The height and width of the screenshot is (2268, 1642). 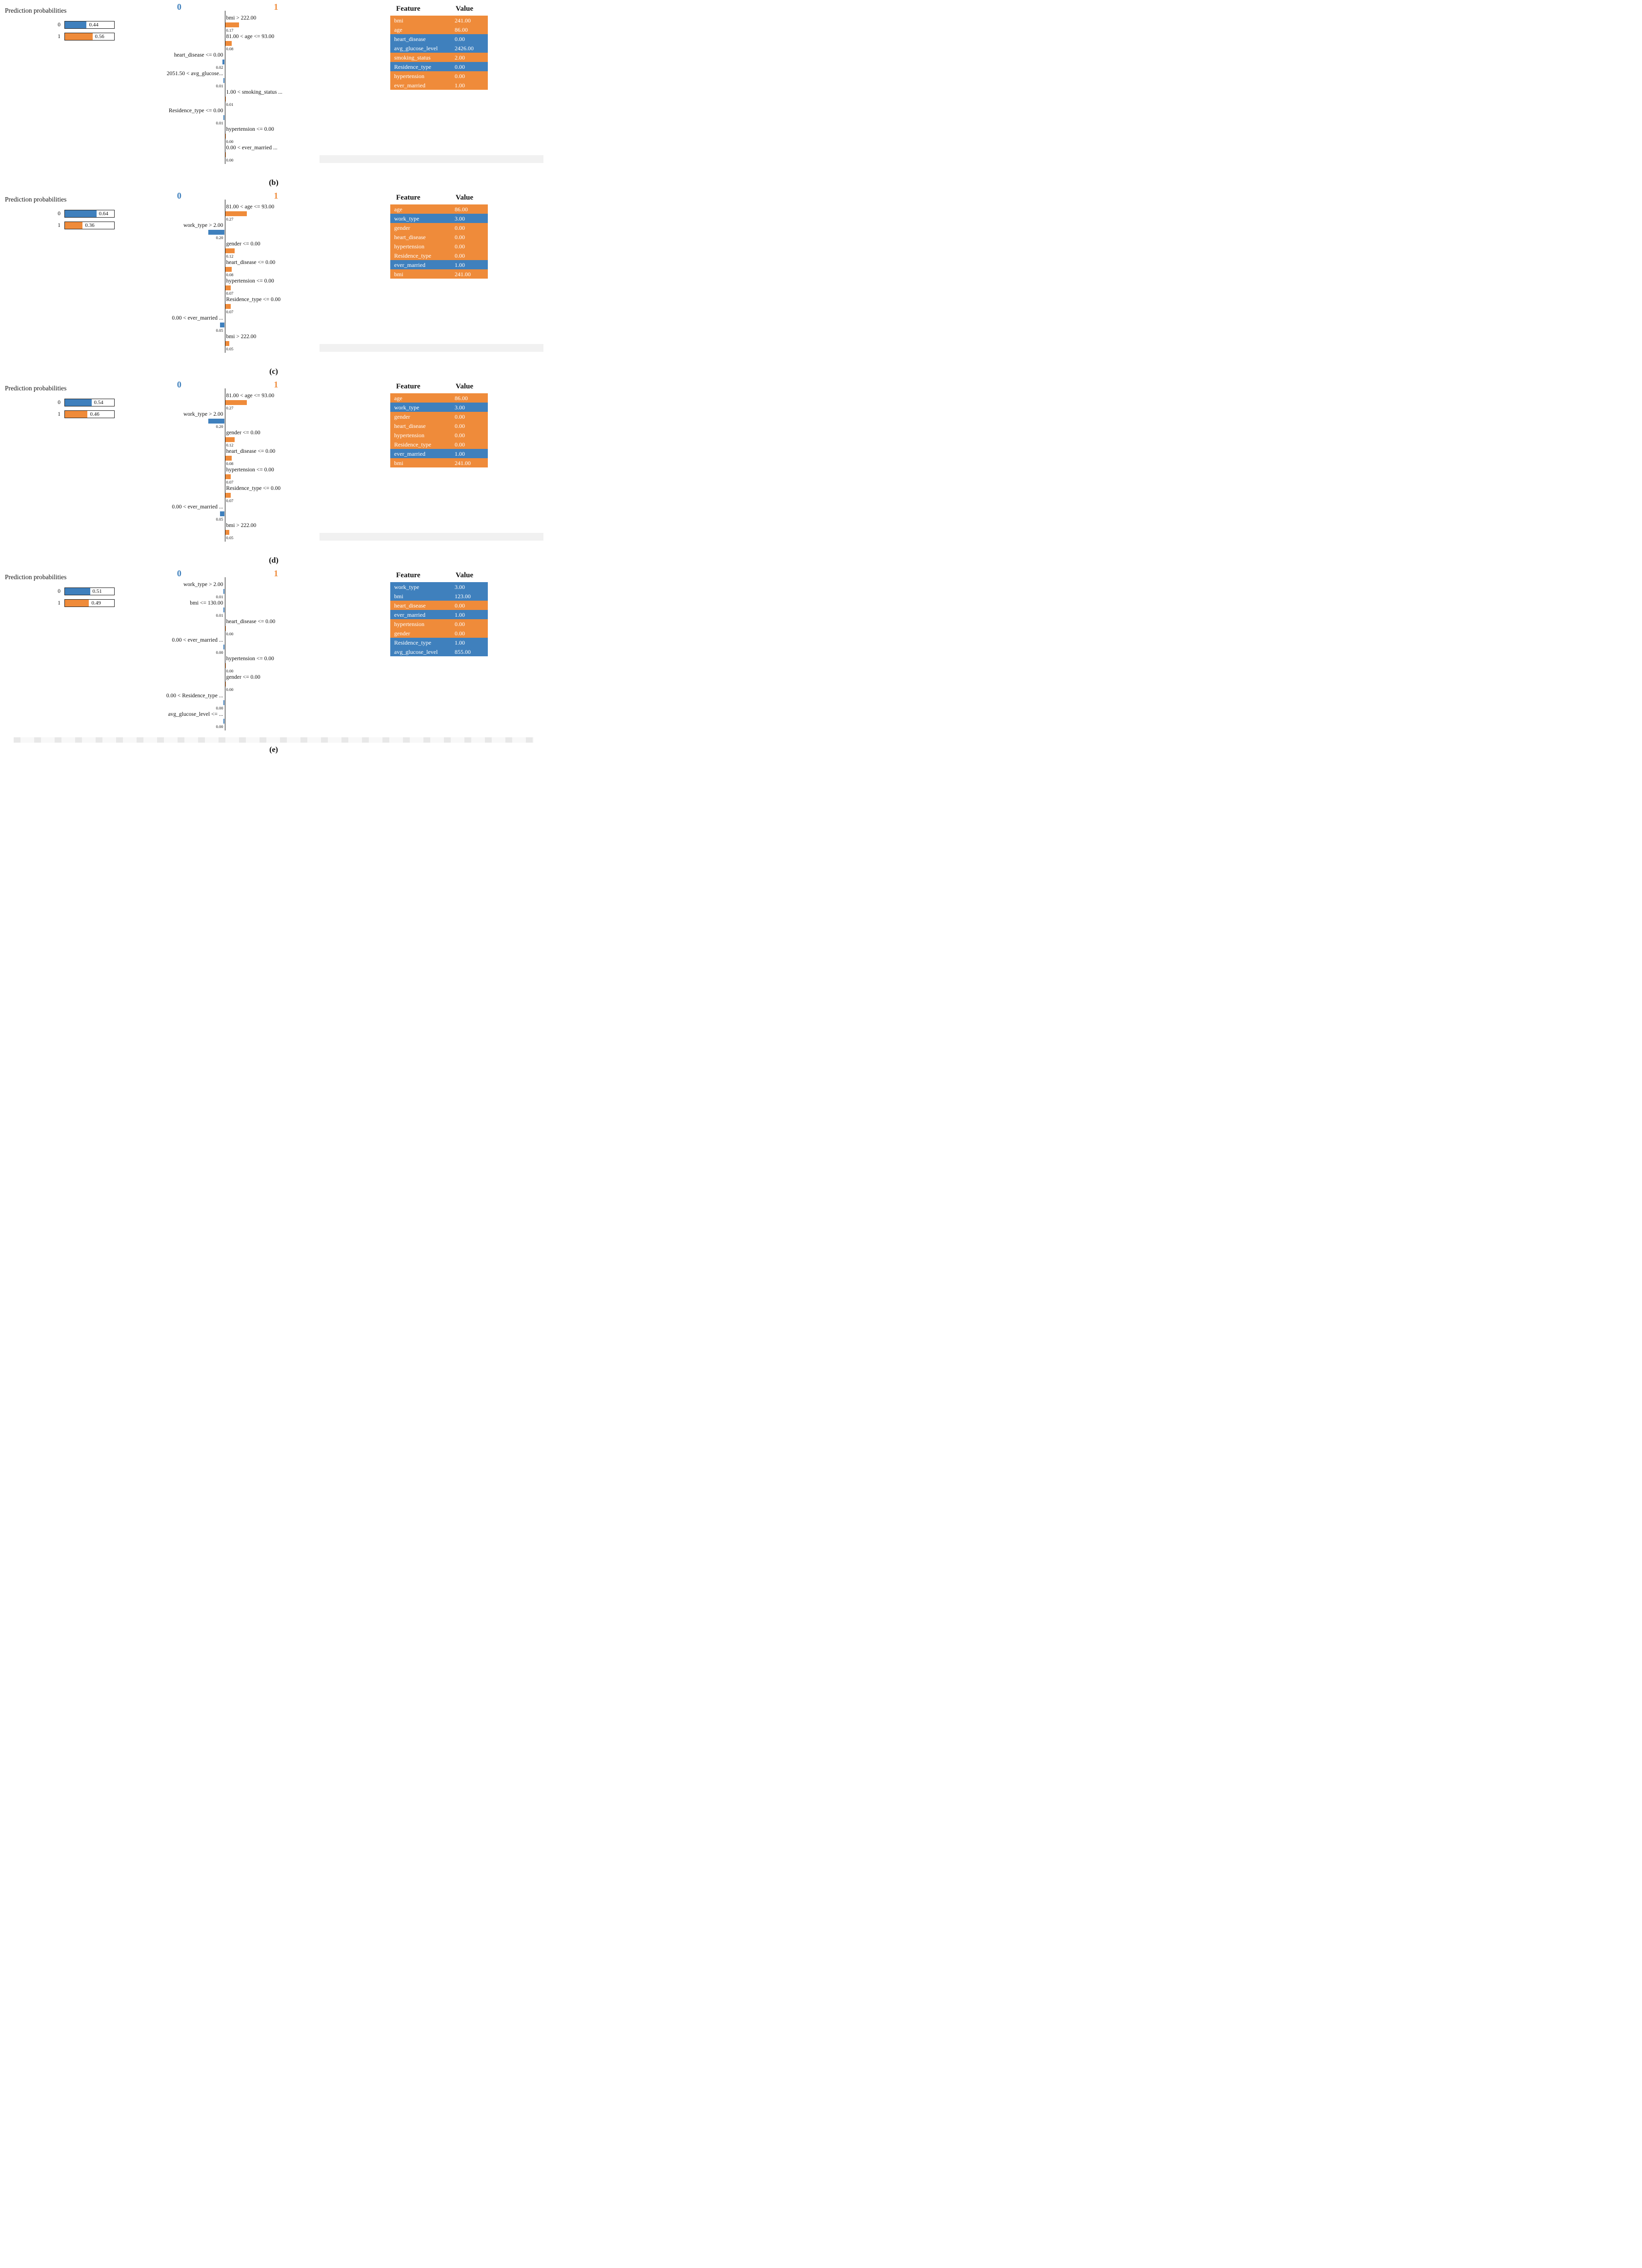 What do you see at coordinates (465, 575) in the screenshot?
I see `value-column-header: Value` at bounding box center [465, 575].